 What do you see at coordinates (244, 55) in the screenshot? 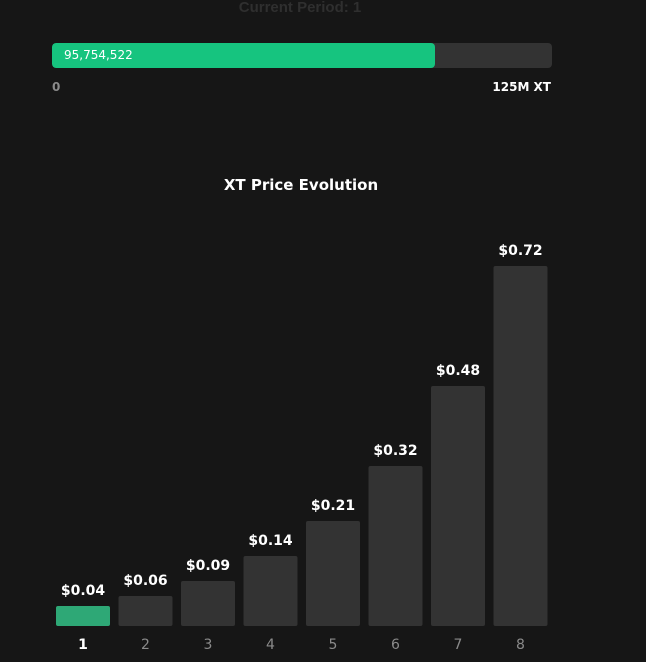
I see `supply-progress-fill` at bounding box center [244, 55].